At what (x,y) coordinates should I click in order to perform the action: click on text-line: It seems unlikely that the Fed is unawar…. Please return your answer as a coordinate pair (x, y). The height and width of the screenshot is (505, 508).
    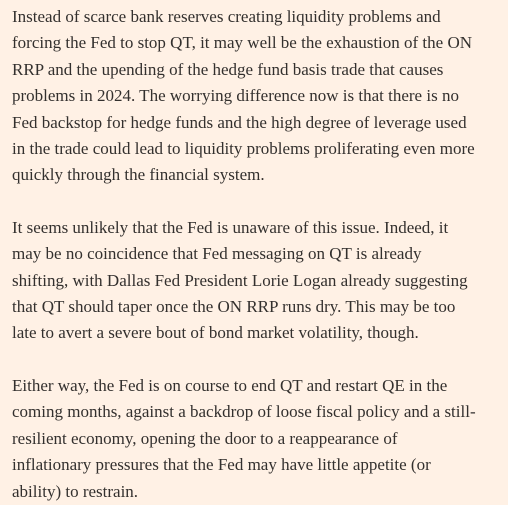
    Looking at the image, I should click on (230, 227).